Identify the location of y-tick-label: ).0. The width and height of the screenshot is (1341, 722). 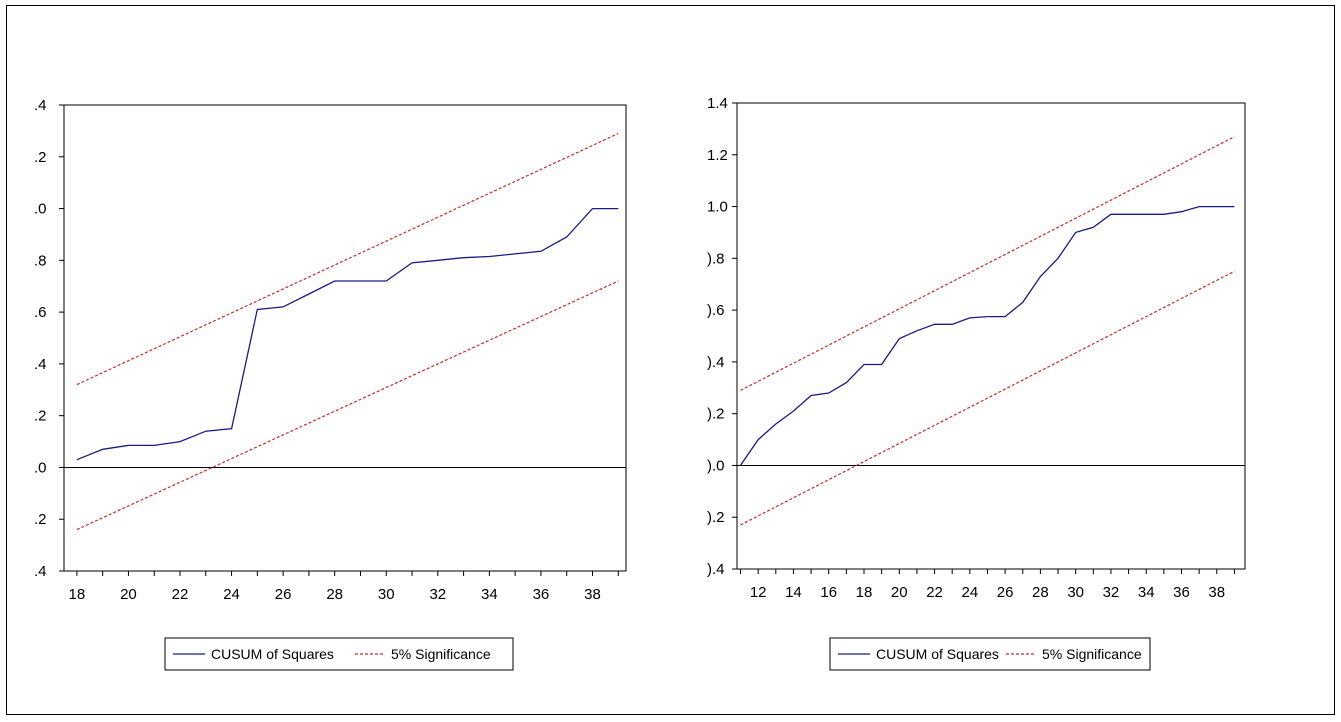
(716, 465).